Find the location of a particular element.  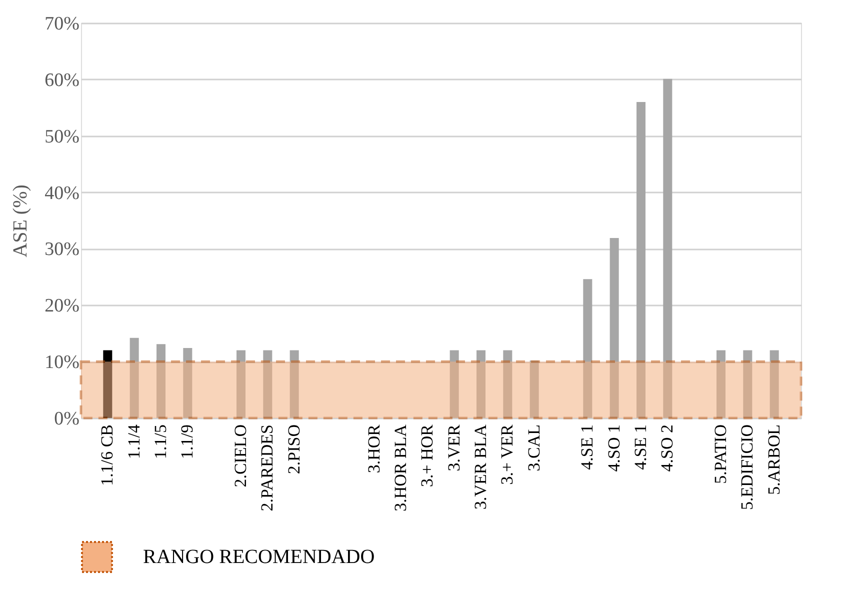

x-tick-label: 3.+ HOR is located at coordinates (427, 455).